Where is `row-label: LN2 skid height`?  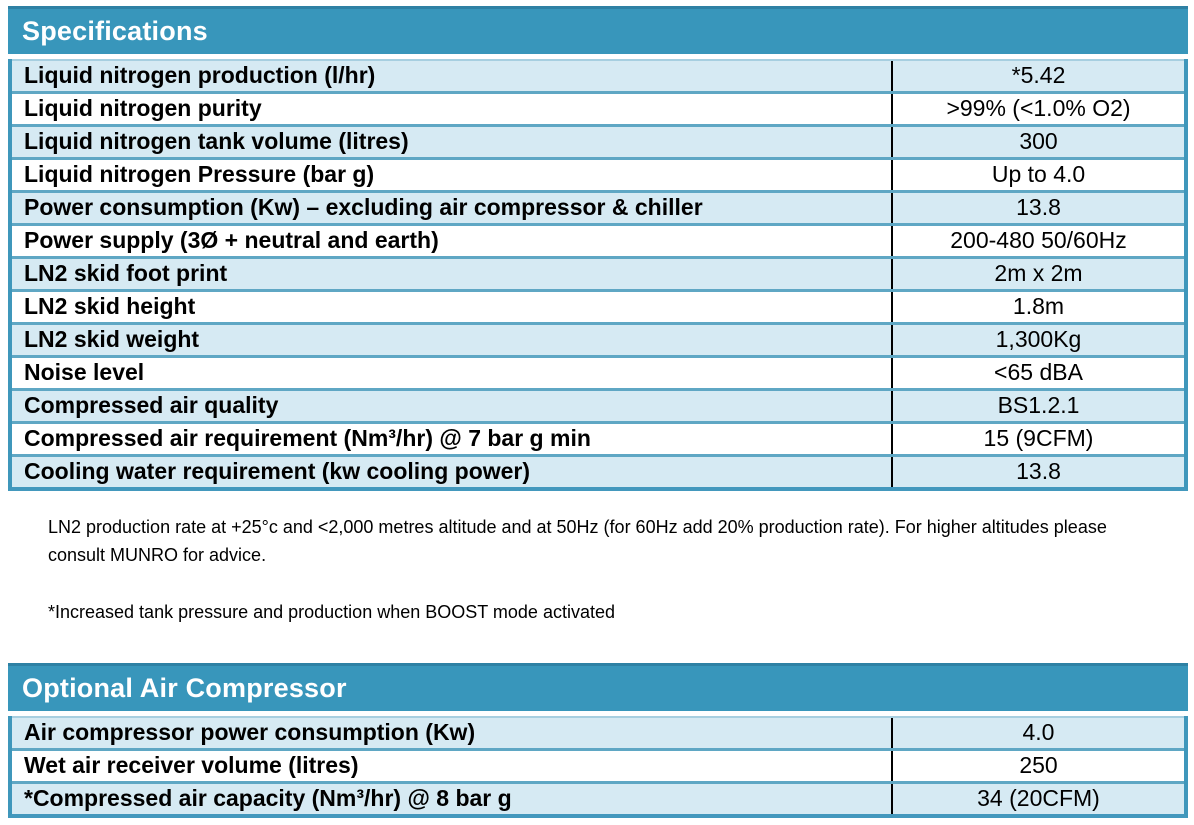 row-label: LN2 skid height is located at coordinates (110, 306).